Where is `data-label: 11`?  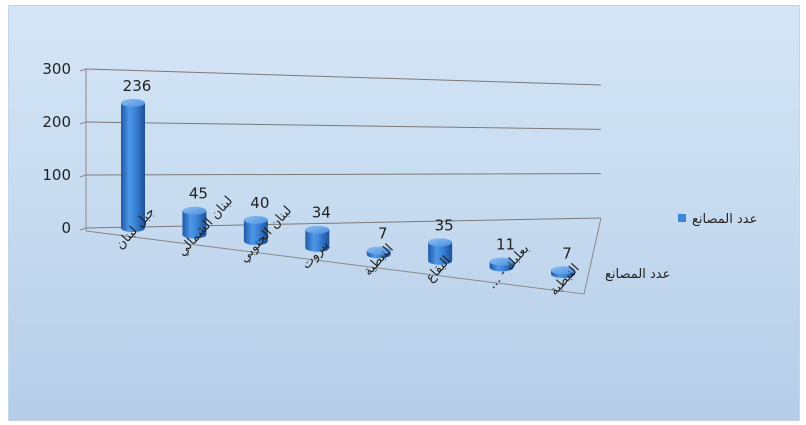
data-label: 11 is located at coordinates (505, 245).